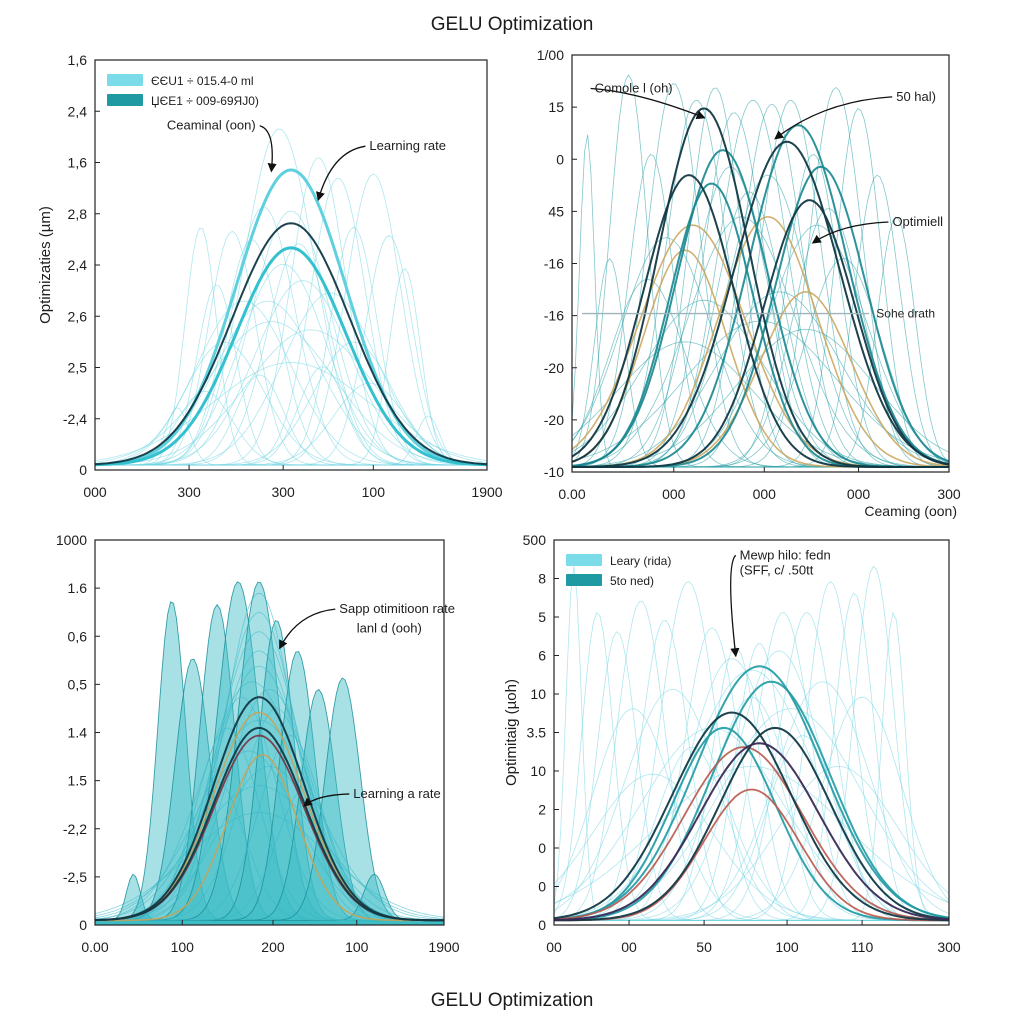 This screenshot has width=1024, height=1024. What do you see at coordinates (512, 1000) in the screenshot?
I see `figure-title-bottom: GELU Optimization` at bounding box center [512, 1000].